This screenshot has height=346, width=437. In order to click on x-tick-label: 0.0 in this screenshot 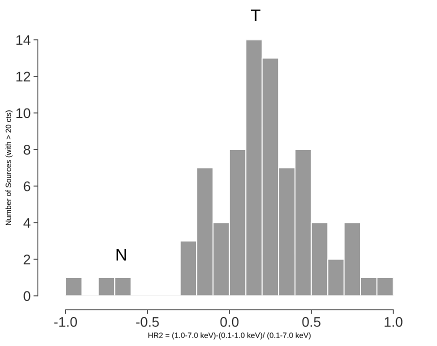, I will do `click(229, 322)`.